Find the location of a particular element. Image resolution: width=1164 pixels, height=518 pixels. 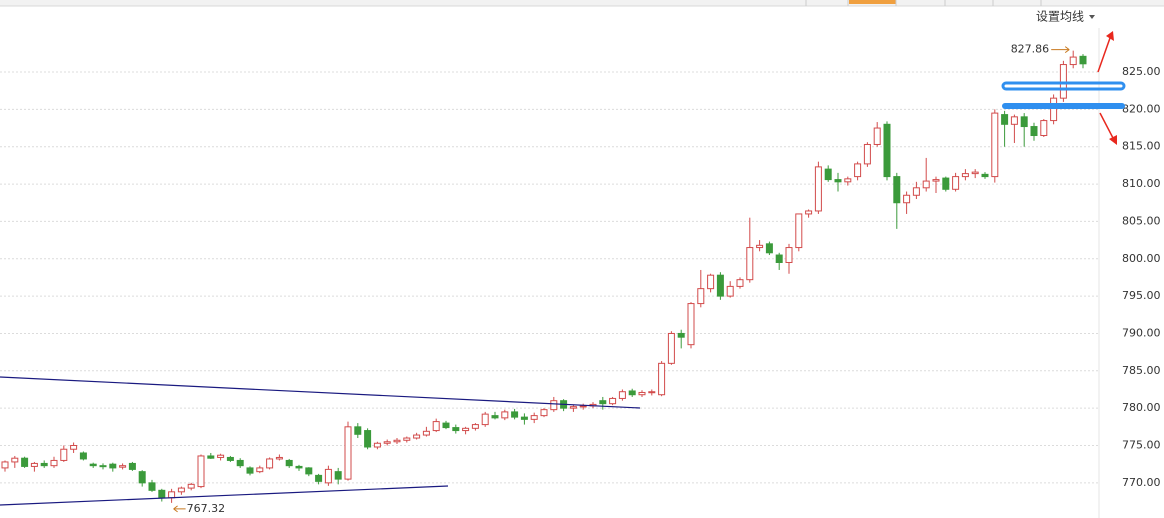

active-tab is located at coordinates (872, 2).